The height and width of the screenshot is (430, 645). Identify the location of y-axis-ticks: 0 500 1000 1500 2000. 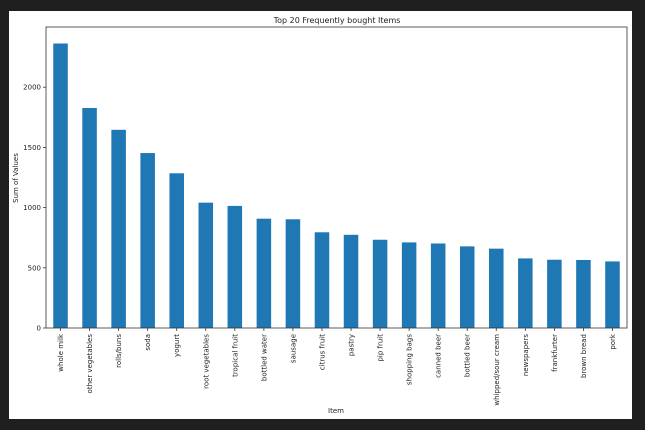
(34, 208).